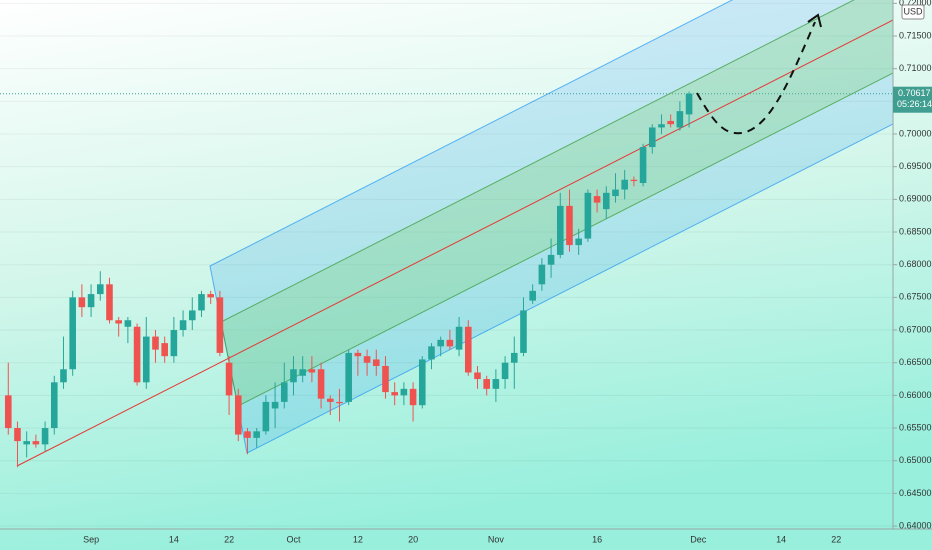  Describe the element at coordinates (915, 199) in the screenshot. I see `y-tick-label: 0.69000` at that location.